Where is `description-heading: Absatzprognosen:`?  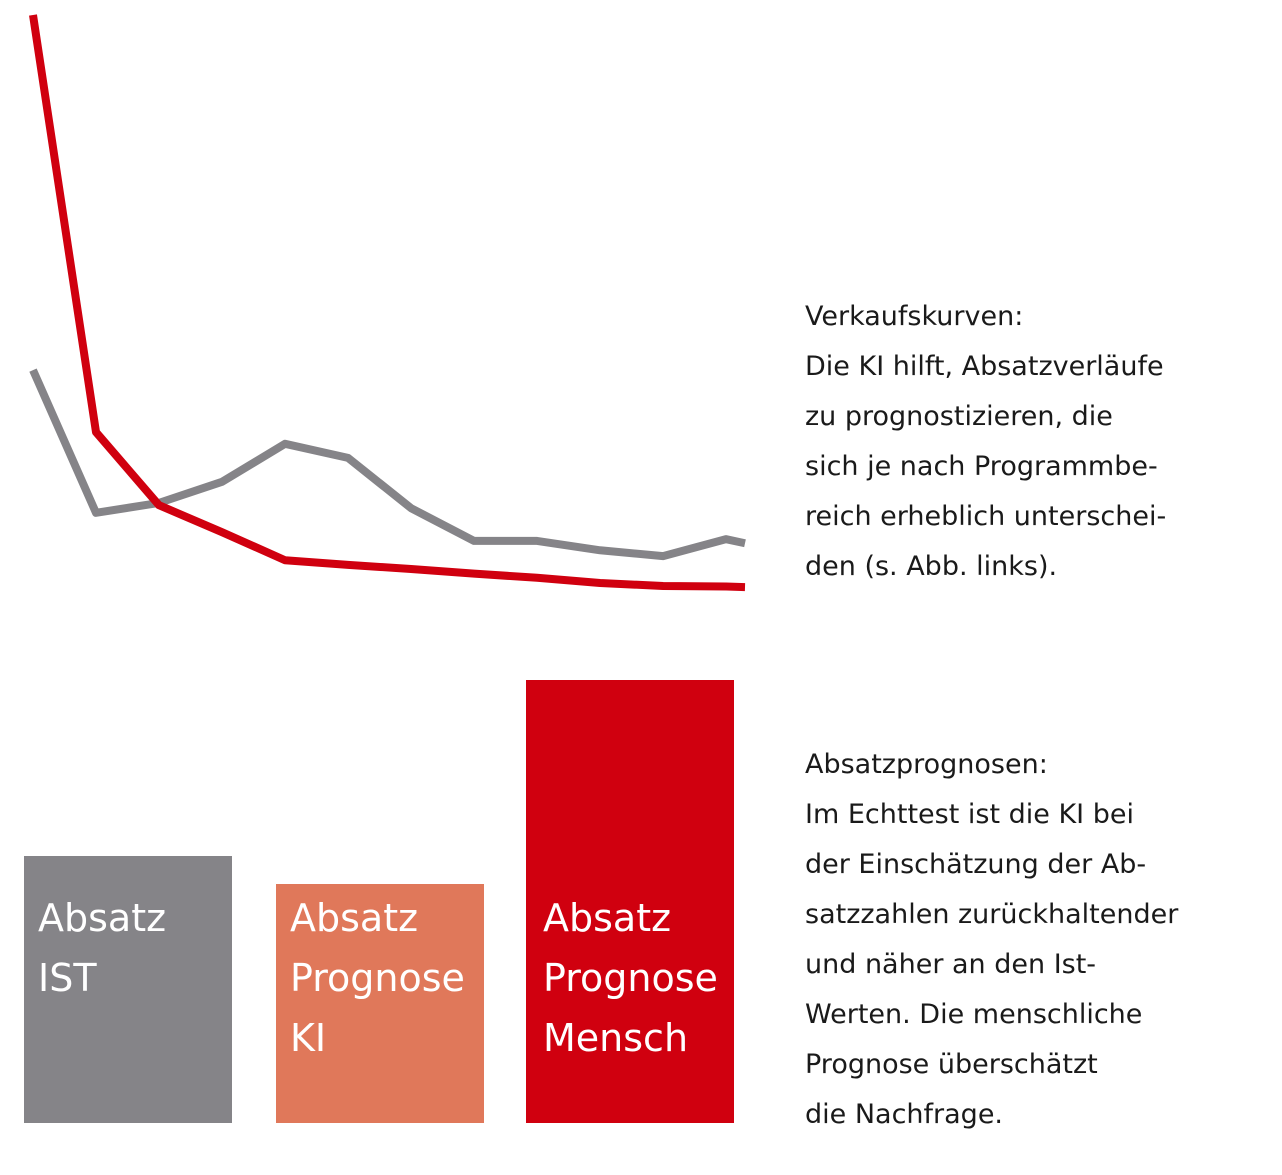 description-heading: Absatzprognosen: is located at coordinates (926, 764).